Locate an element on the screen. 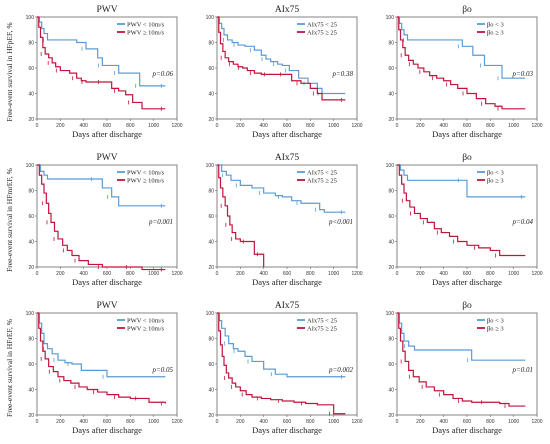 The width and height of the screenshot is (550, 444). row-y-label-3: Free-event survival in HFrEF, % is located at coordinates (9, 368).